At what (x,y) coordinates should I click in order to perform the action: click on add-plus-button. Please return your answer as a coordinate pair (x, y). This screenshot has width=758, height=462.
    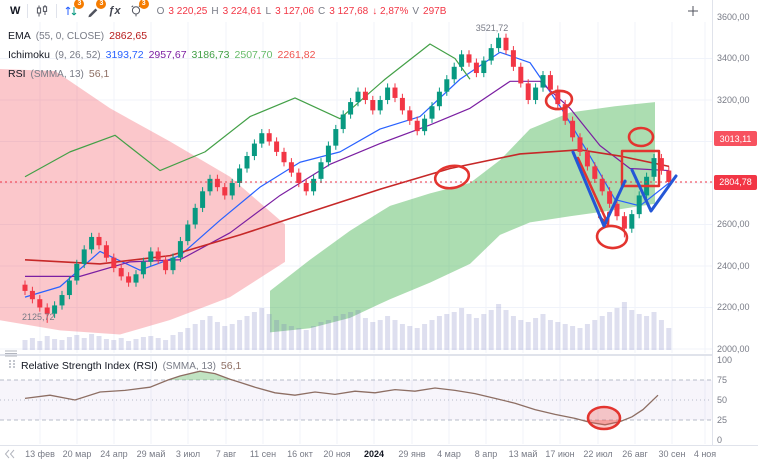
    Looking at the image, I should click on (693, 11).